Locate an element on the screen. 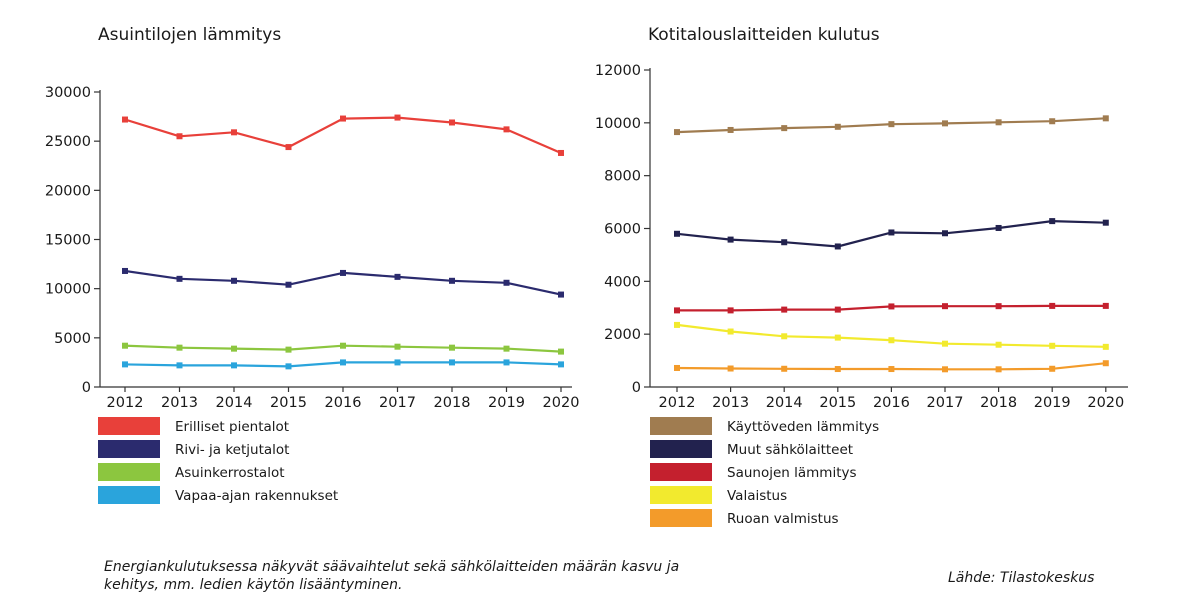 The image size is (1200, 606). y-tick-label: 10000 is located at coordinates (68, 290).